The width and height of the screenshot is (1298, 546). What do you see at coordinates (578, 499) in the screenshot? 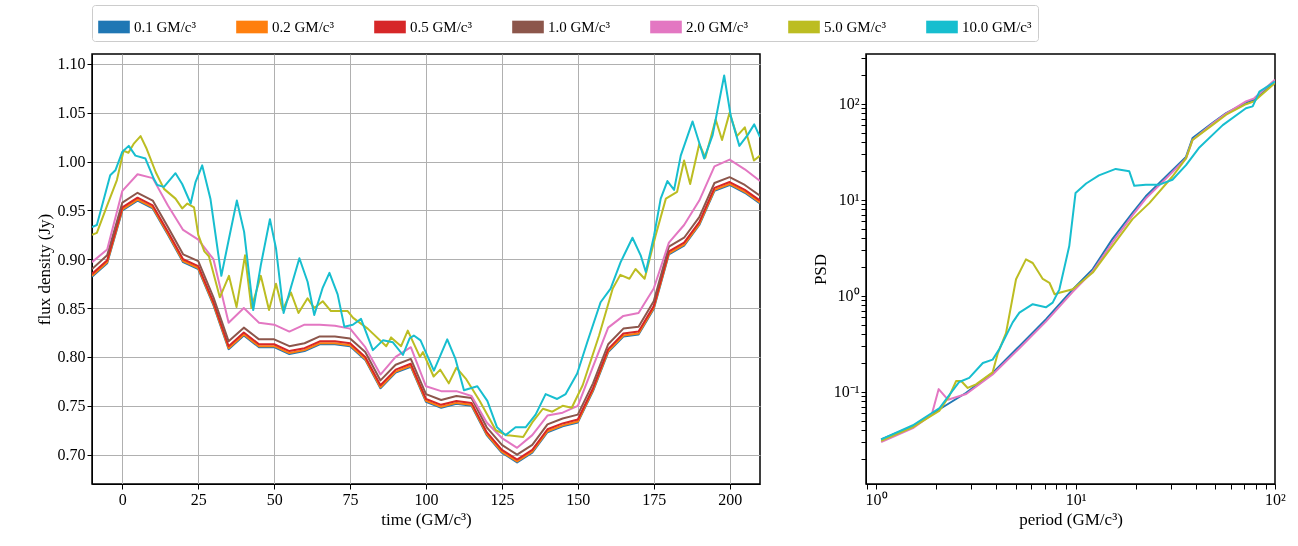
I see `x-tick-label: 150` at bounding box center [578, 499].